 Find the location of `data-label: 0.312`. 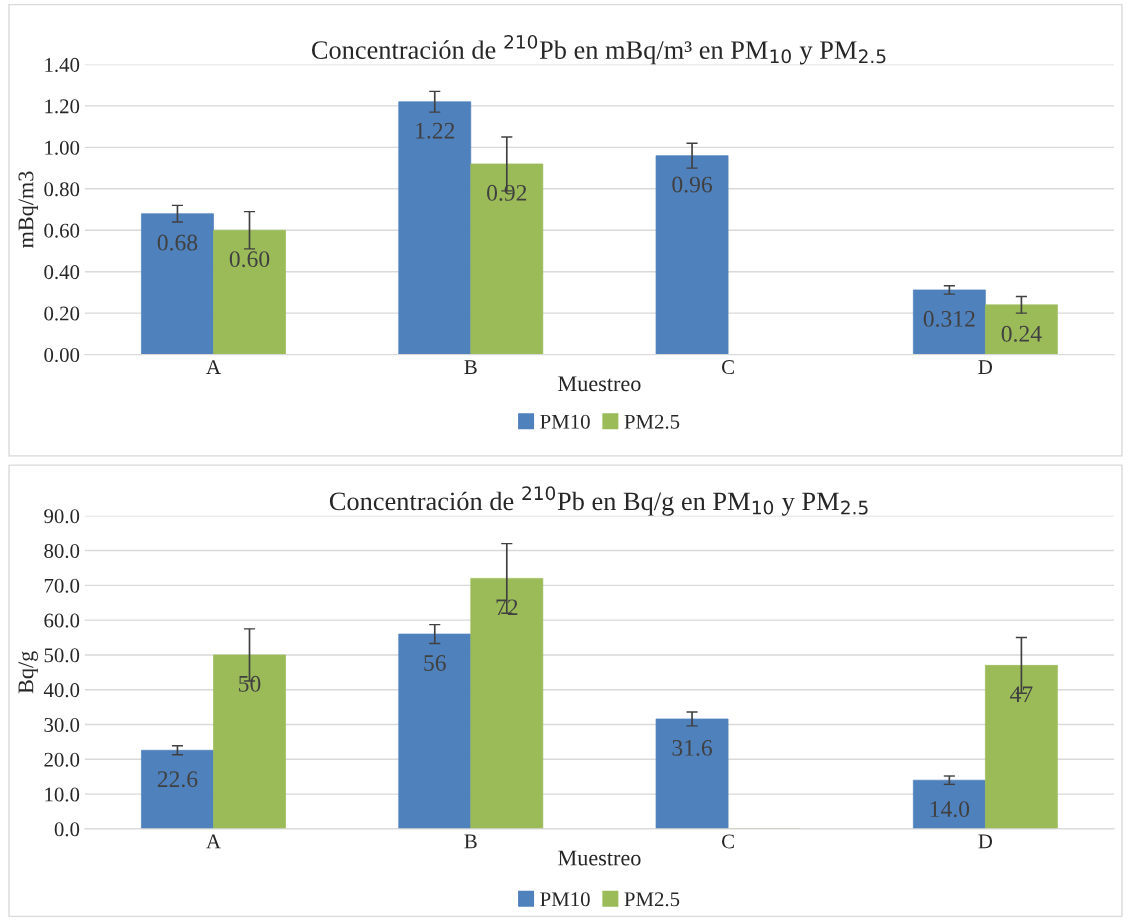

data-label: 0.312 is located at coordinates (949, 318).